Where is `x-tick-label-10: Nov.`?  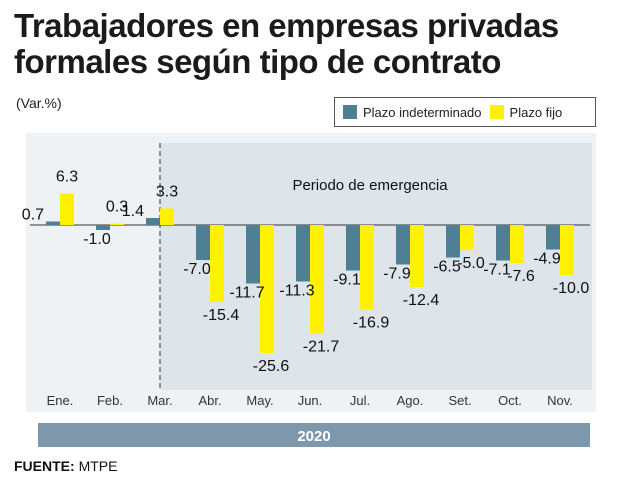
x-tick-label-10: Nov. is located at coordinates (560, 400).